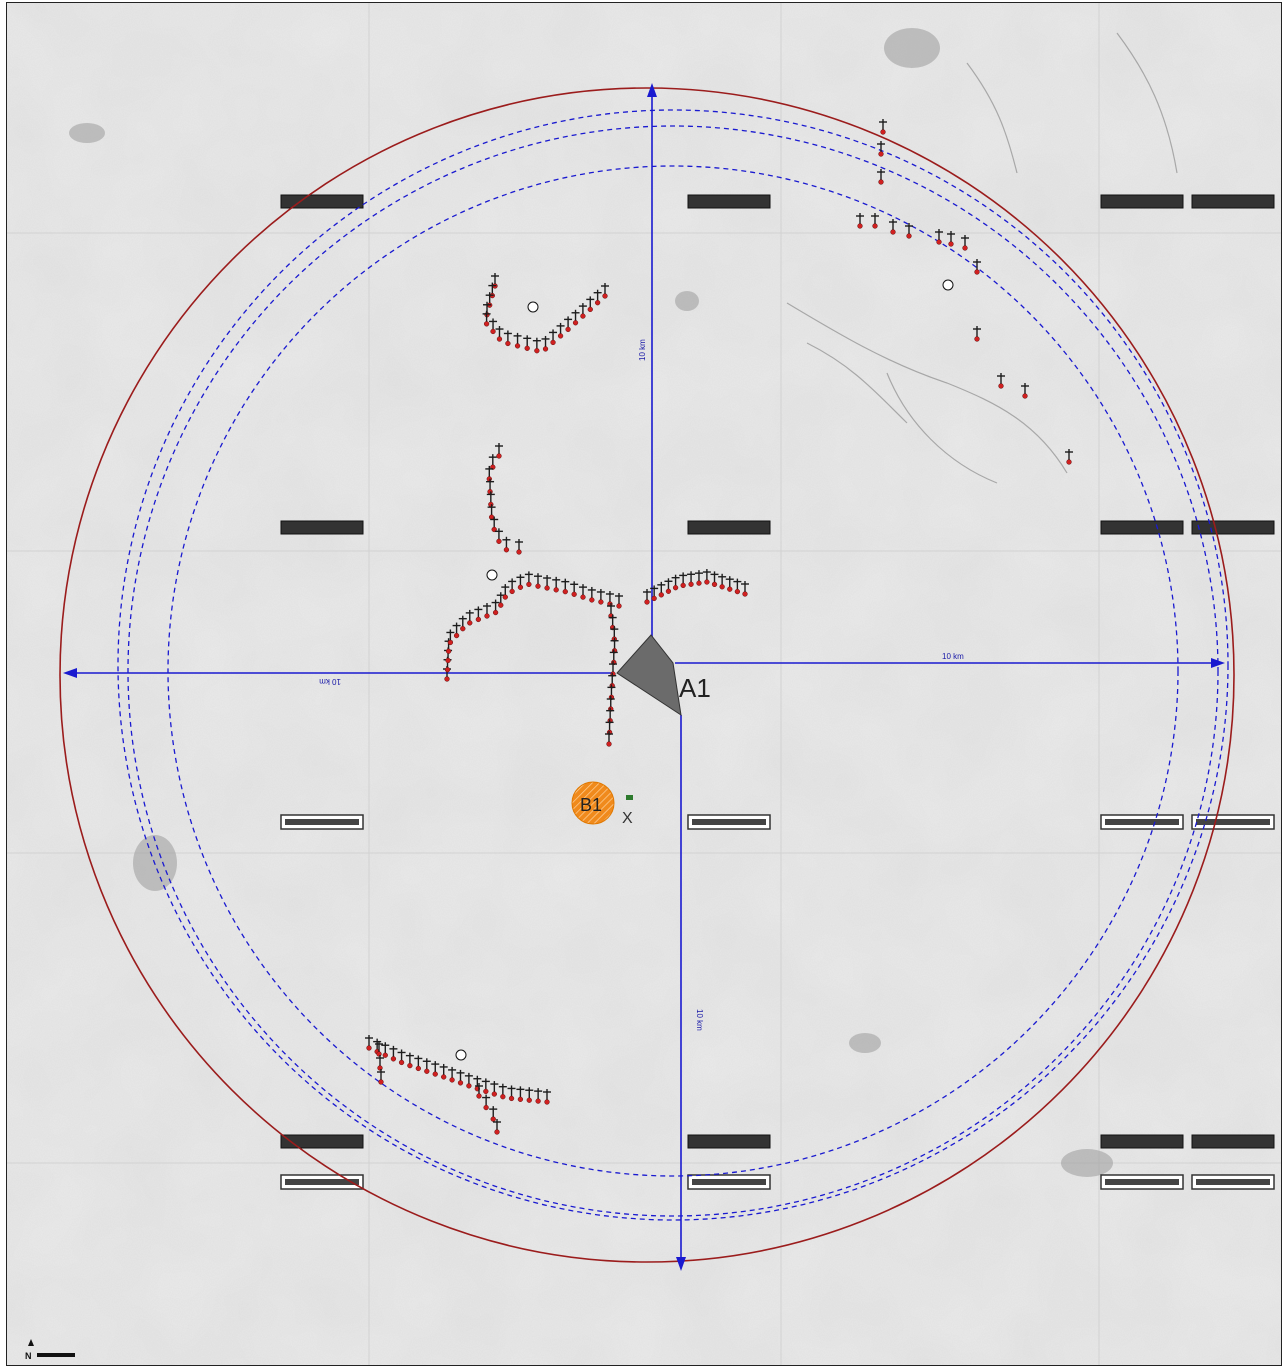 The height and width of the screenshot is (1369, 1285). I want to click on north-distance-label: 10 km, so click(642, 350).